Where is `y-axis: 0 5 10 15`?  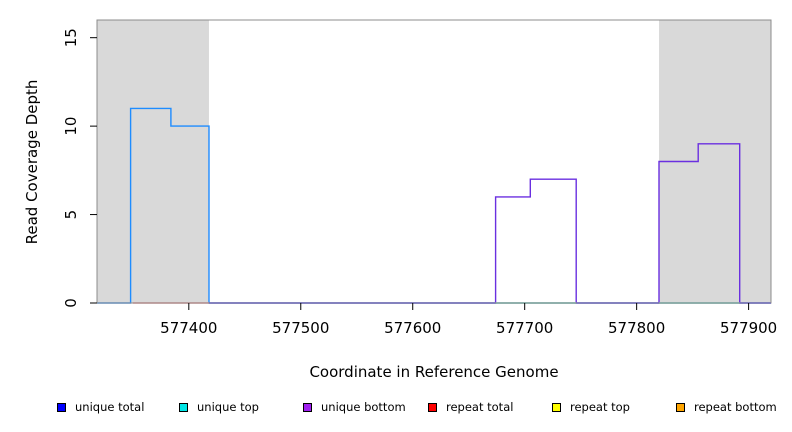
y-axis: 0 5 10 15 is located at coordinates (79, 168).